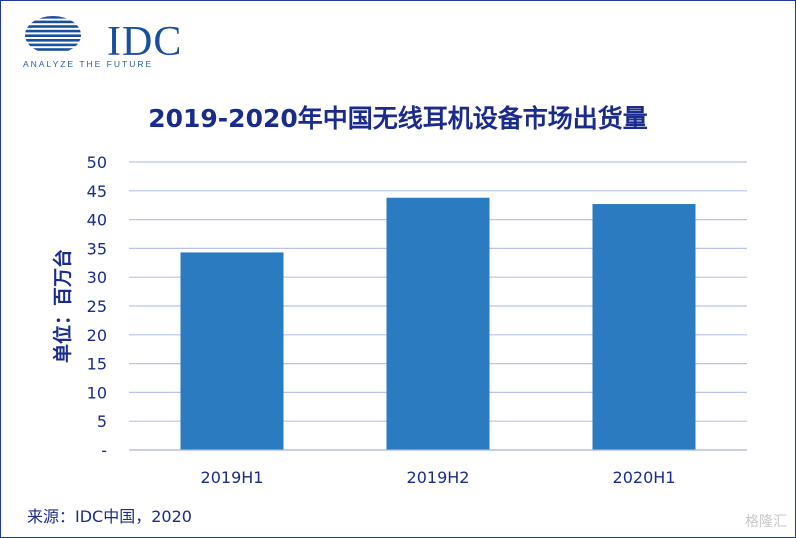 Image resolution: width=796 pixels, height=538 pixels. I want to click on y-tick-label: 40, so click(97, 220).